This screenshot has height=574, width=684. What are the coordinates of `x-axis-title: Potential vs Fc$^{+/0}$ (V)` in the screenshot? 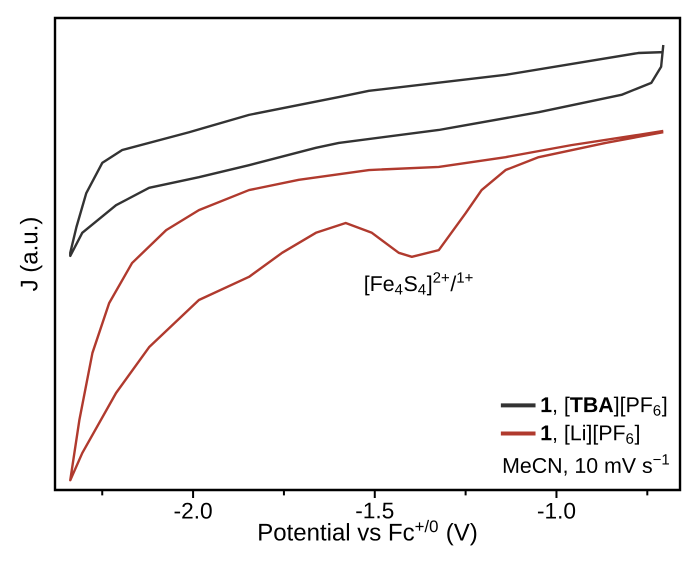 It's located at (367, 533).